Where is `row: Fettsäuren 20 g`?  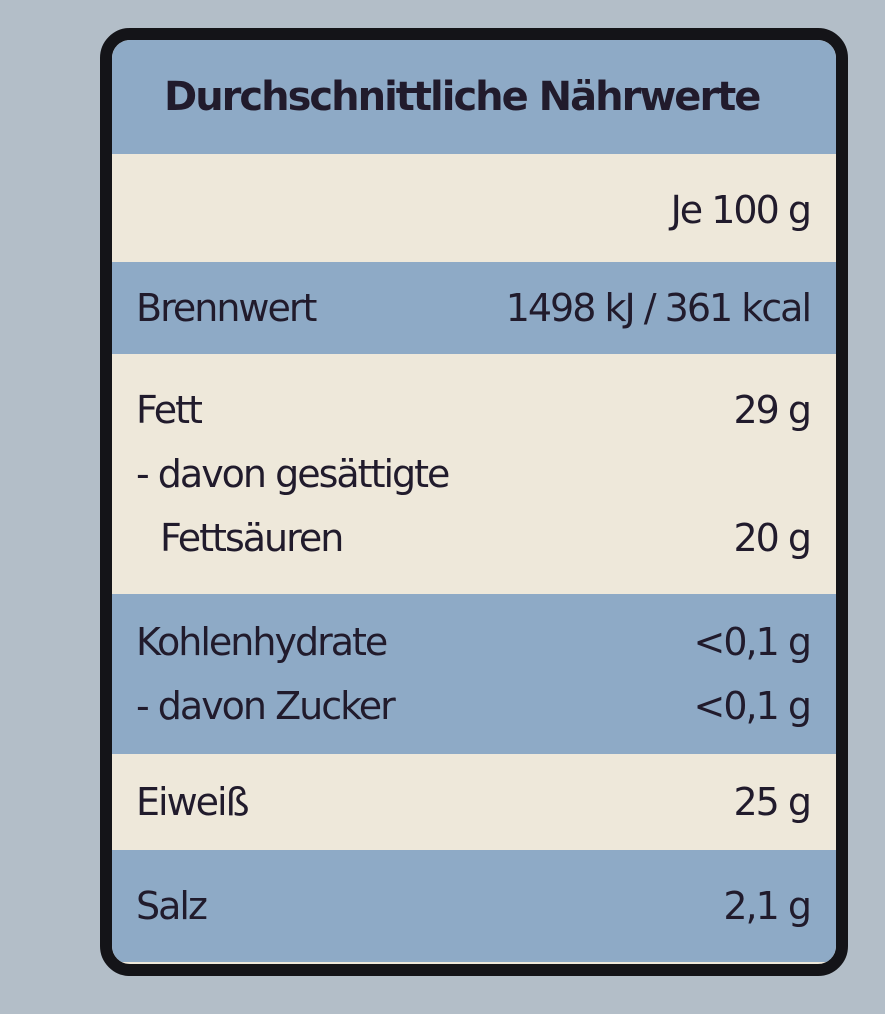
row: Fettsäuren 20 g is located at coordinates (474, 538).